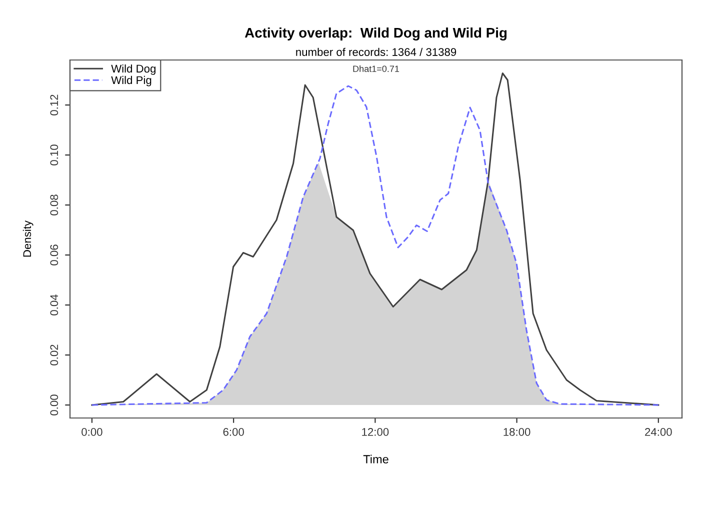  I want to click on chart-subtitle: number of records: 1364 / 31389, so click(376, 52).